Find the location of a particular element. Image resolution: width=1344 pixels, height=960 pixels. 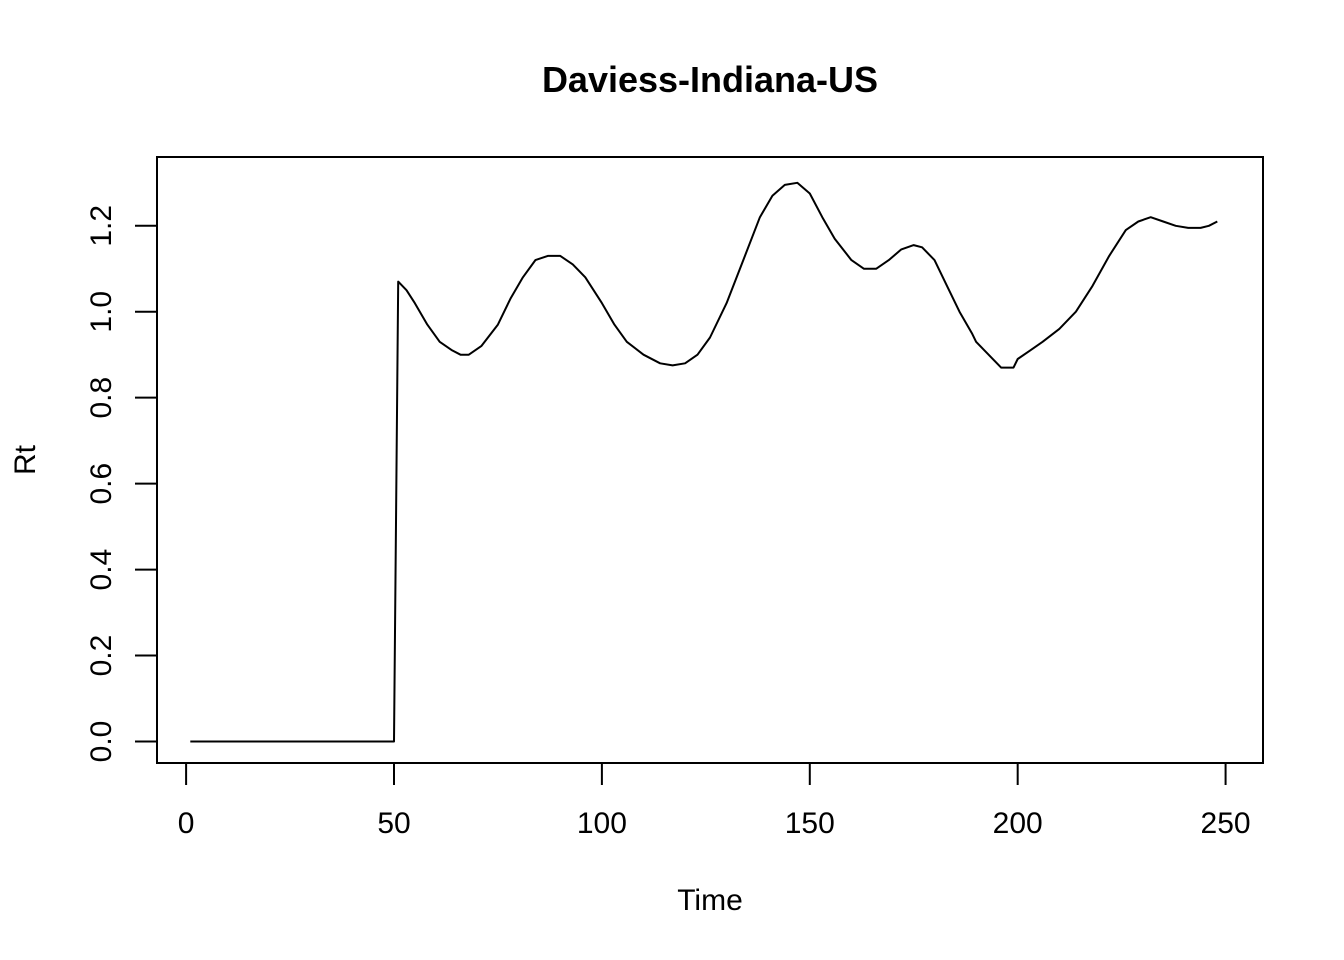

x-tick-label: 150 is located at coordinates (810, 823).